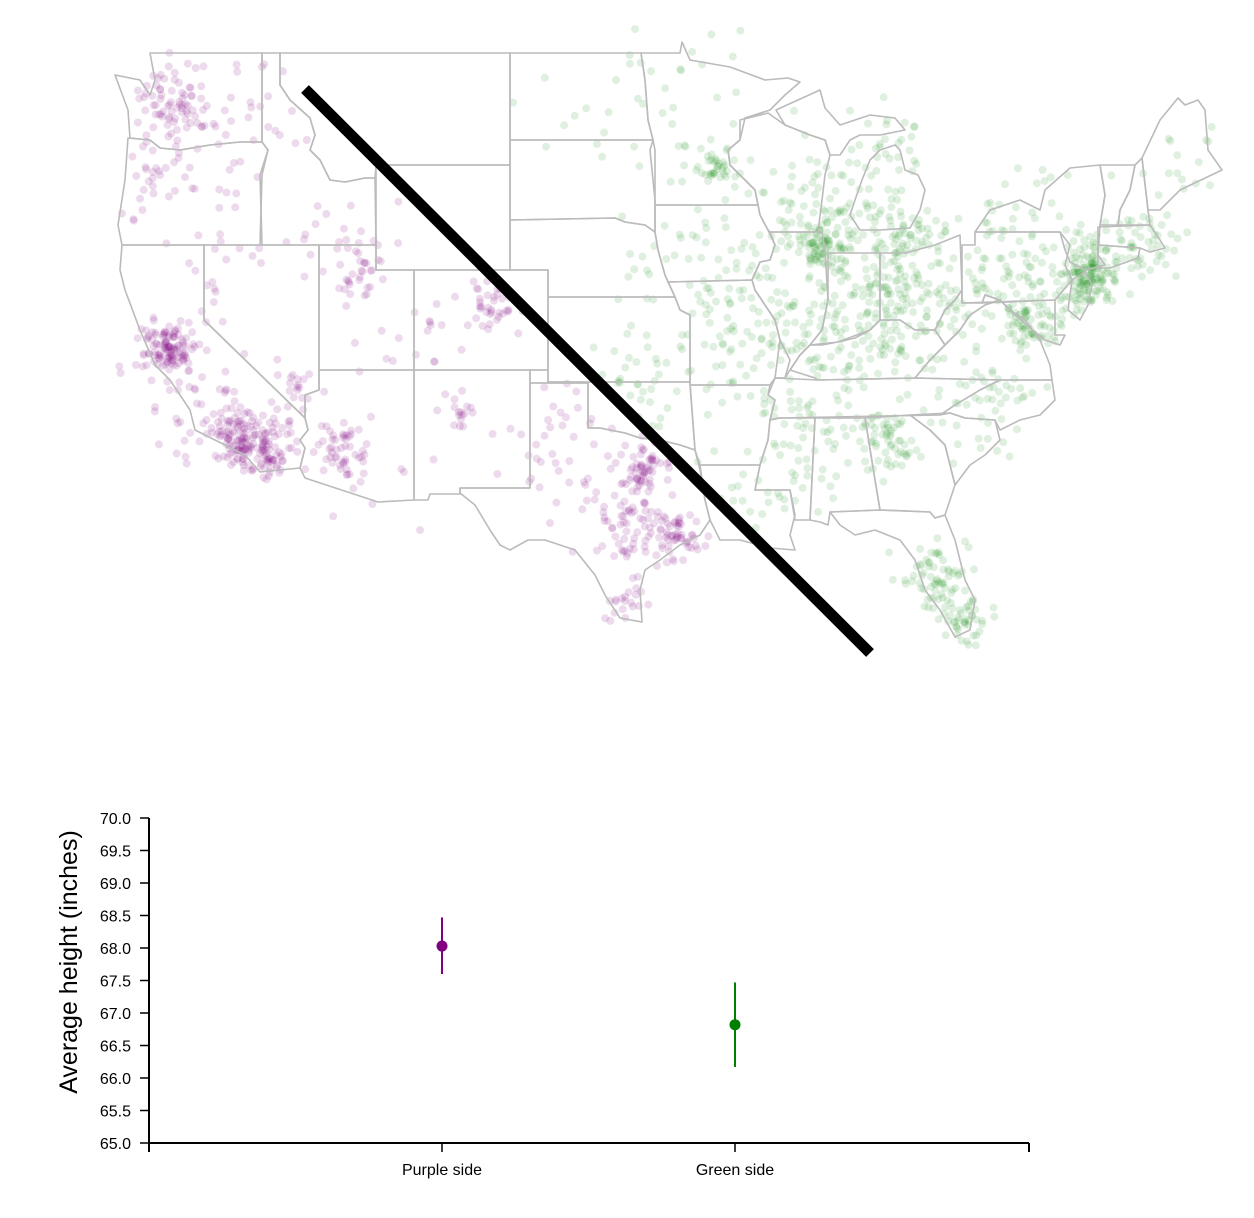 The height and width of the screenshot is (1218, 1254). What do you see at coordinates (735, 1170) in the screenshot?
I see `x-tick-label-green: Green side` at bounding box center [735, 1170].